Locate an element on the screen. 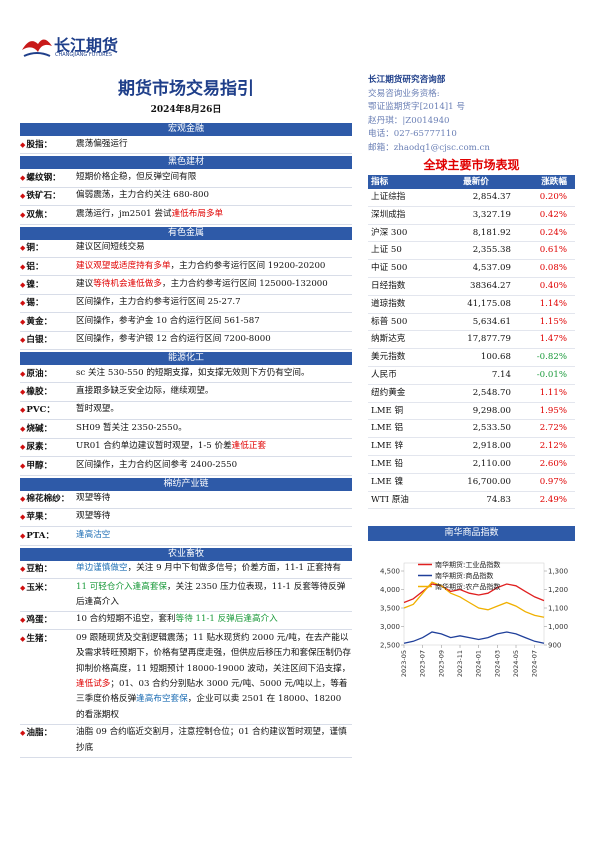 The width and height of the screenshot is (595, 842). market-cell: 16,700.00 is located at coordinates (489, 481).